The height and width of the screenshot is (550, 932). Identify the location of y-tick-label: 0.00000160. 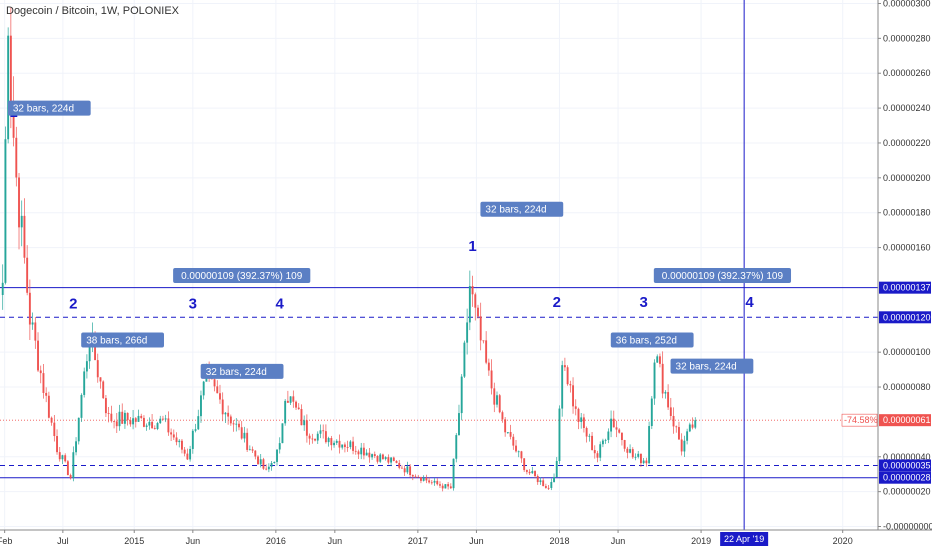
(907, 248).